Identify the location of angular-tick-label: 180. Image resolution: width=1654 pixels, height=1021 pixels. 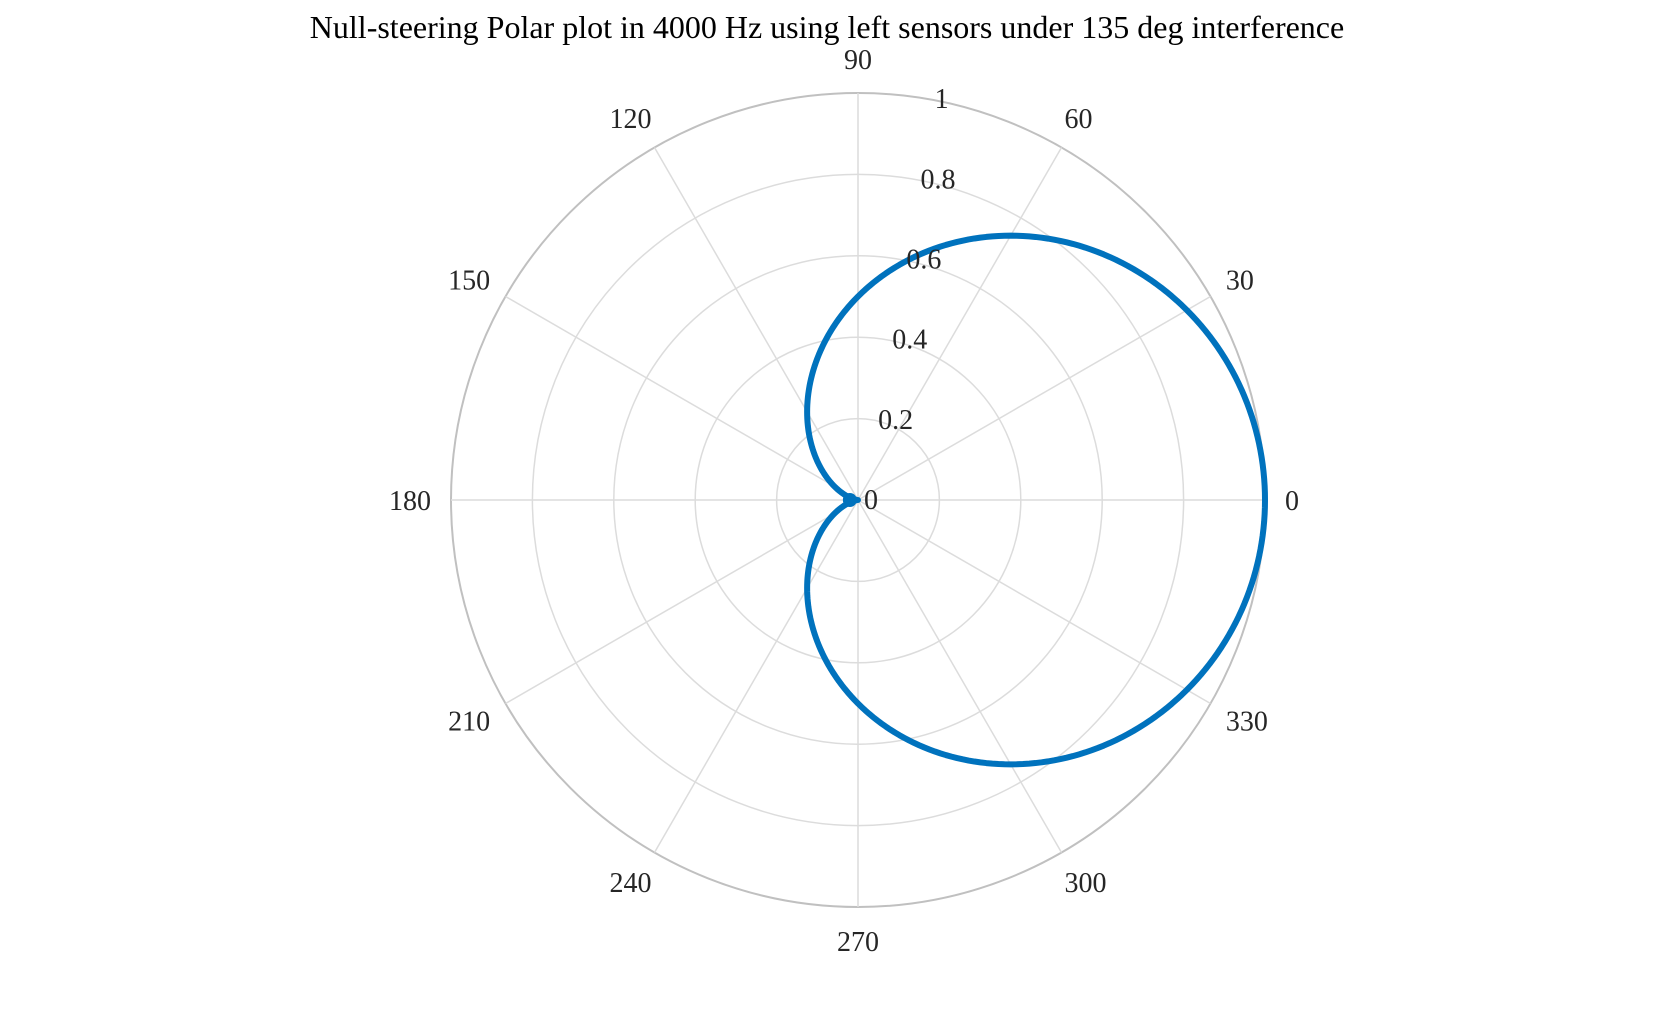
(410, 501).